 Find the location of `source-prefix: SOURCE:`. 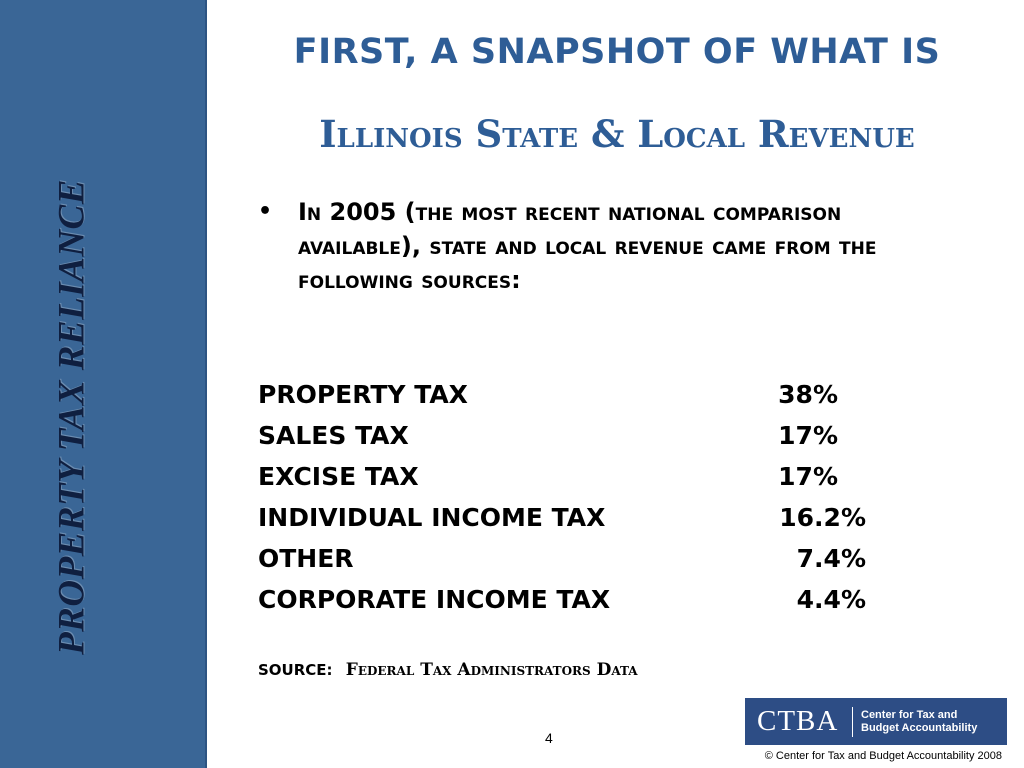

source-prefix: SOURCE: is located at coordinates (295, 670).